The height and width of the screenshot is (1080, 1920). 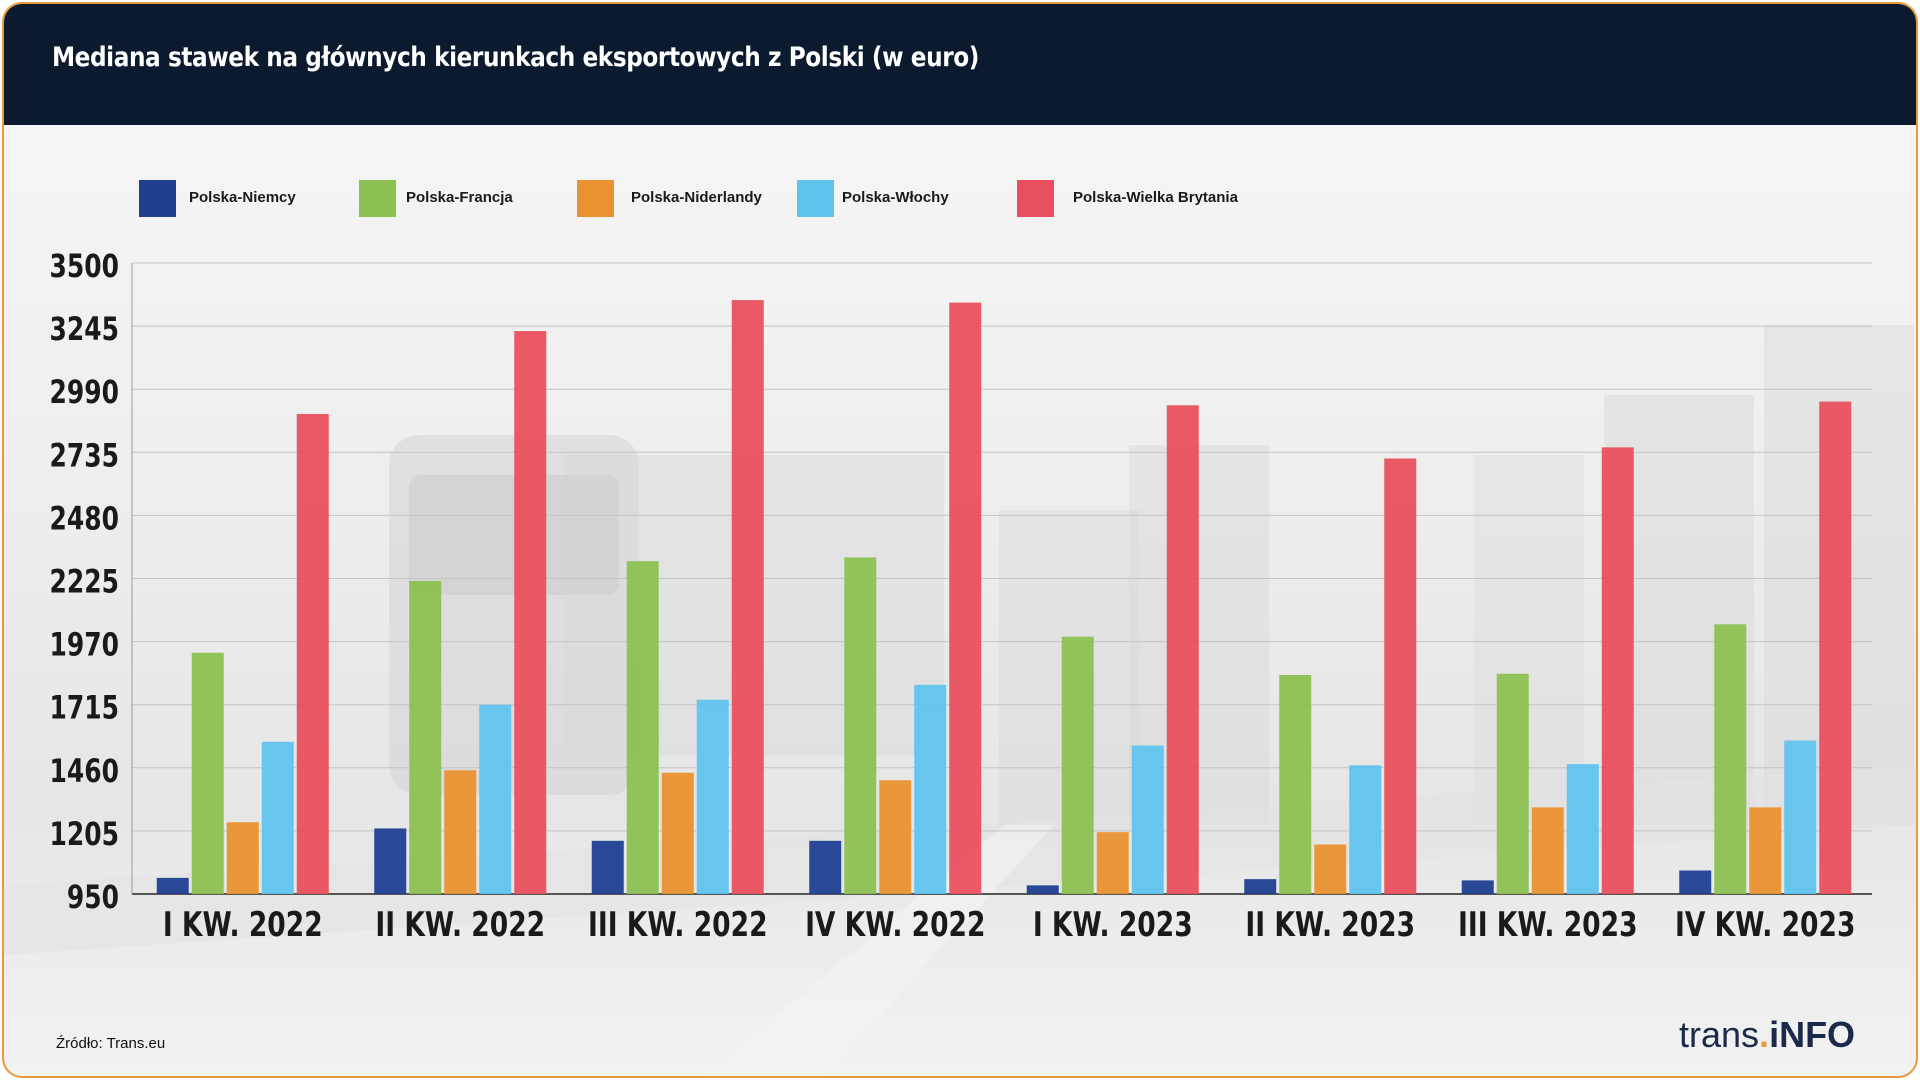 What do you see at coordinates (157, 198) in the screenshot?
I see `legend-swatch-polska-niemcy` at bounding box center [157, 198].